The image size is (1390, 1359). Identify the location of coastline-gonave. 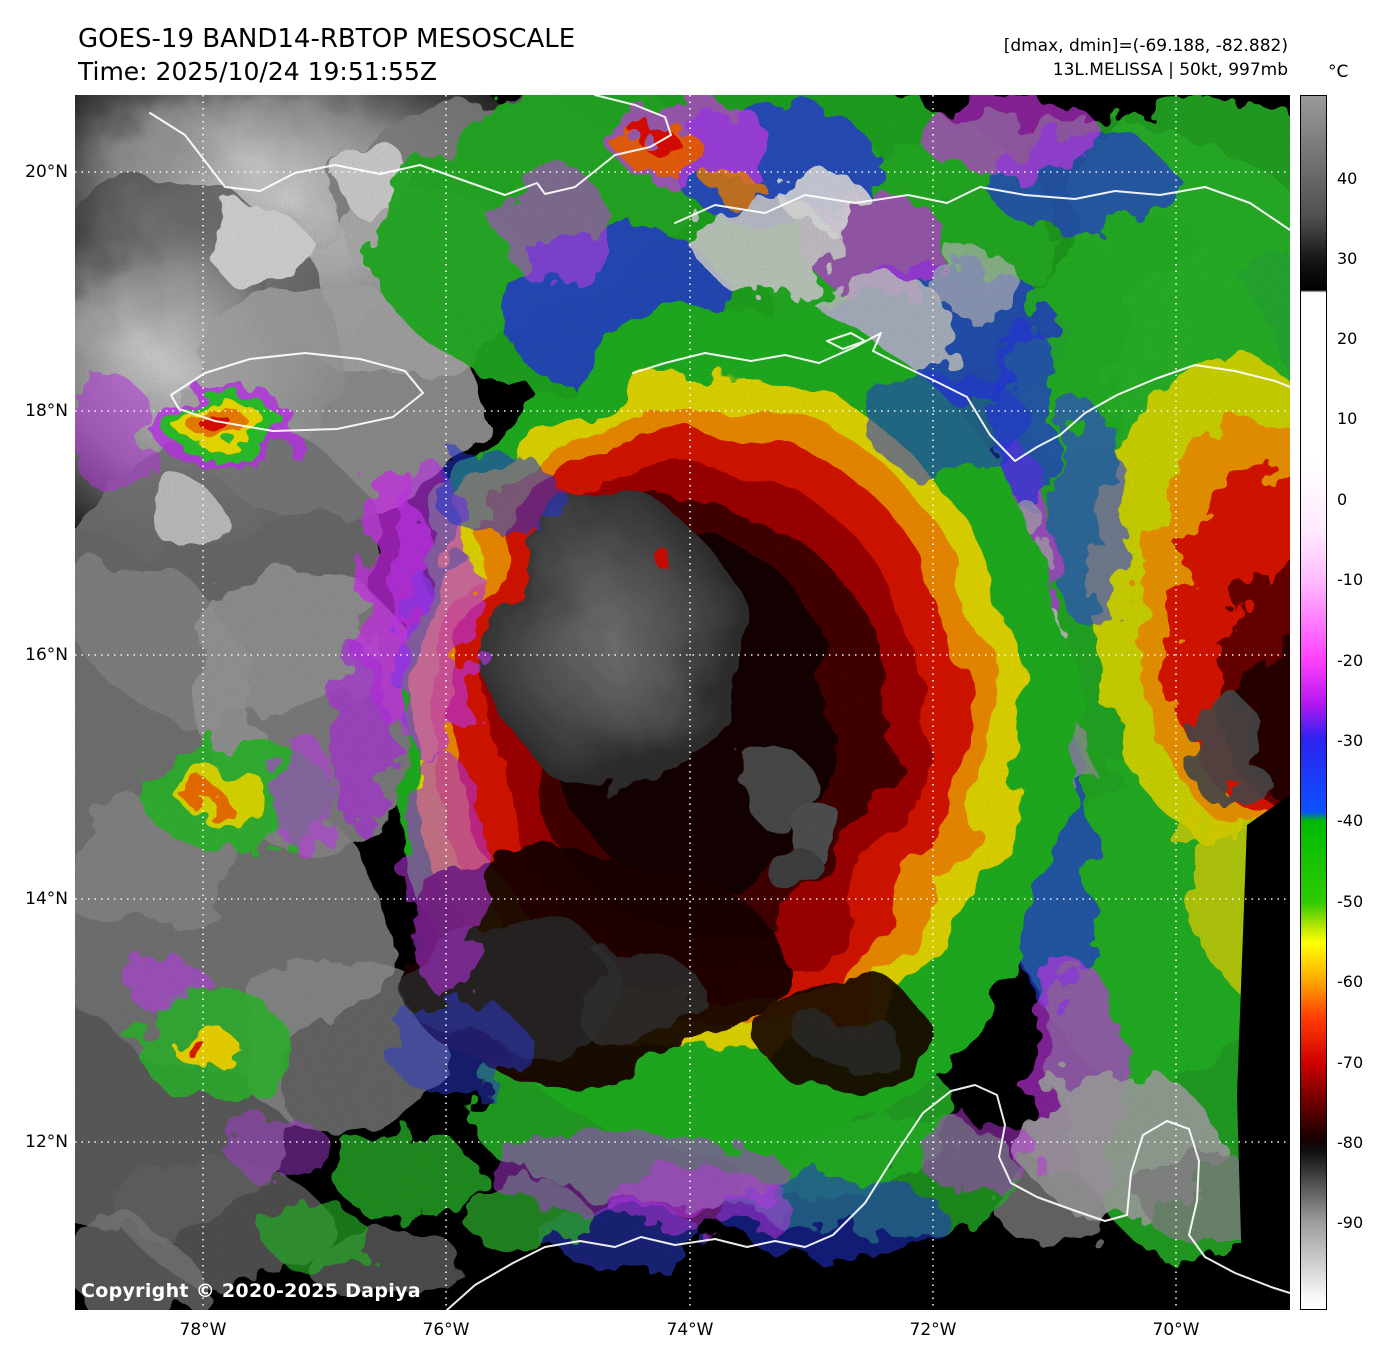
(846, 341).